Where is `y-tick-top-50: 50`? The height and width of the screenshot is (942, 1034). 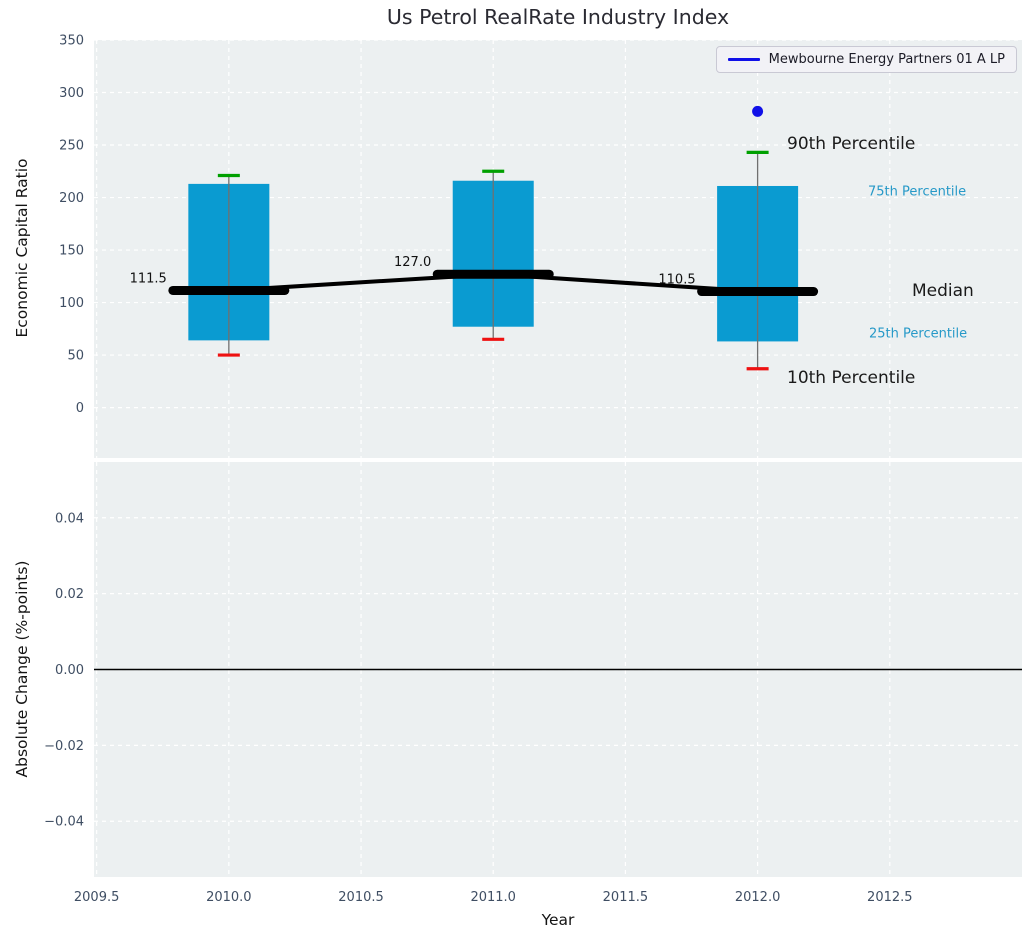
y-tick-top-50: 50 is located at coordinates (75, 356).